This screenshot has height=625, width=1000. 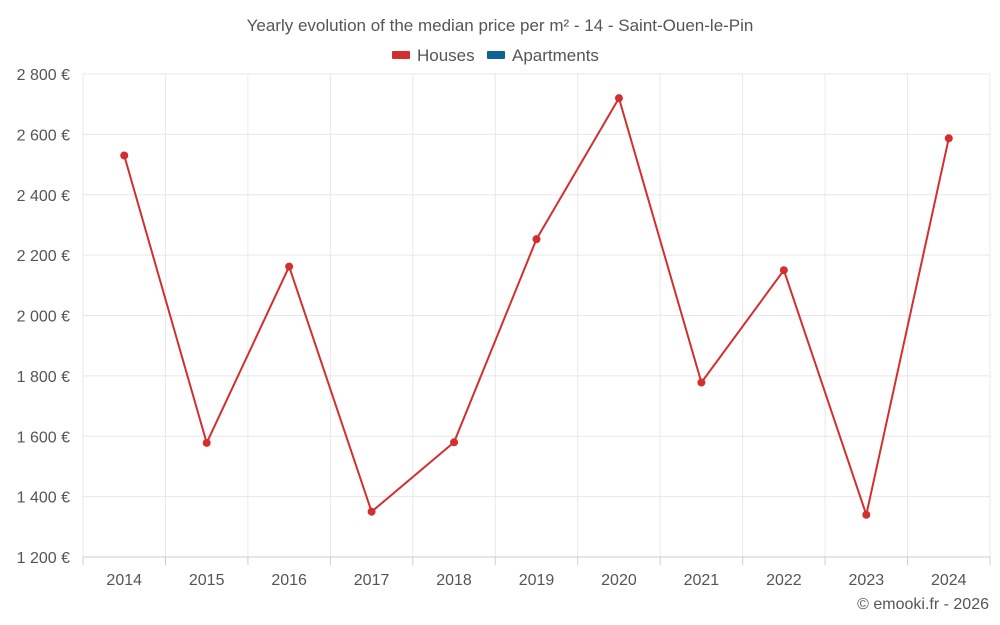 I want to click on x-tick-label: 2018, so click(x=454, y=580).